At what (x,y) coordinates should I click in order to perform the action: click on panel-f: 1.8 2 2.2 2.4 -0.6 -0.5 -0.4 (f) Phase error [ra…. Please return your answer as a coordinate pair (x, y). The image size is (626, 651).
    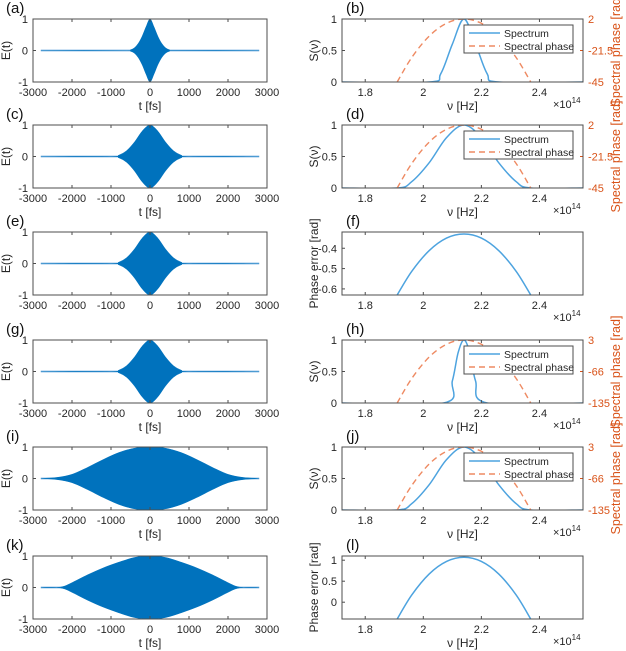
    Looking at the image, I should click on (445, 268).